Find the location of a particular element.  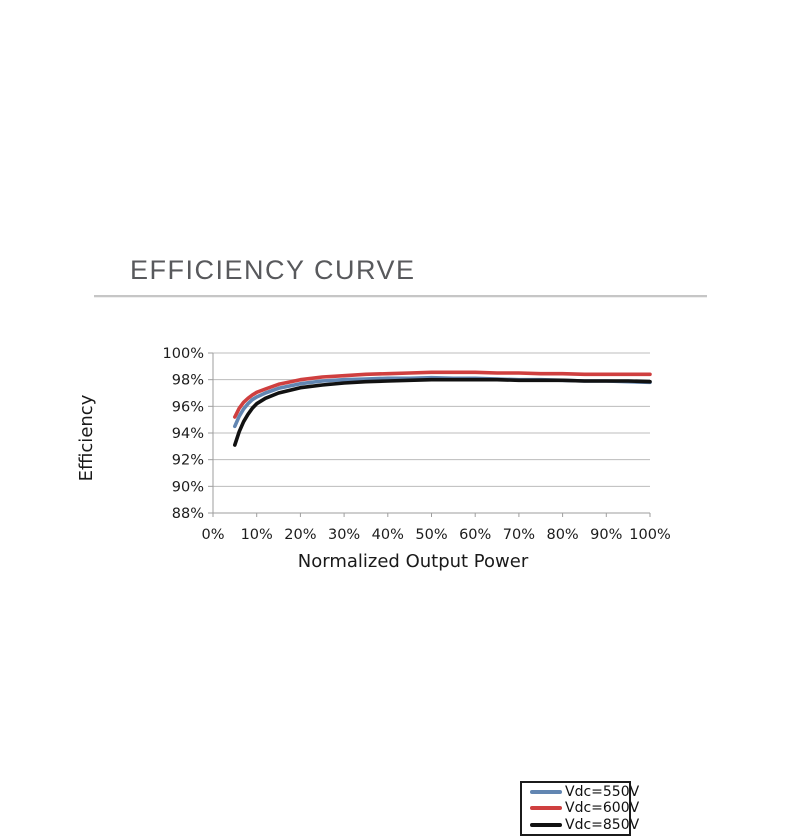

x-tick-label: 40% is located at coordinates (388, 535).